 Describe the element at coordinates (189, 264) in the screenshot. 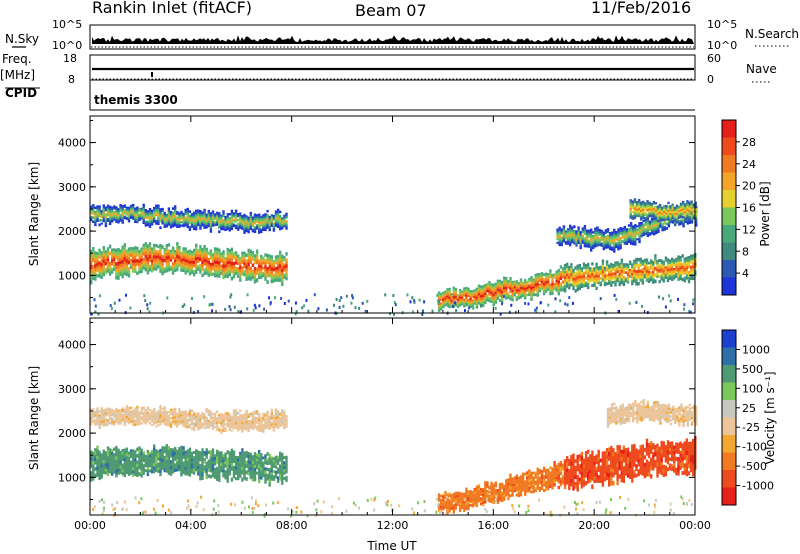

I see `power-echo-band` at that location.